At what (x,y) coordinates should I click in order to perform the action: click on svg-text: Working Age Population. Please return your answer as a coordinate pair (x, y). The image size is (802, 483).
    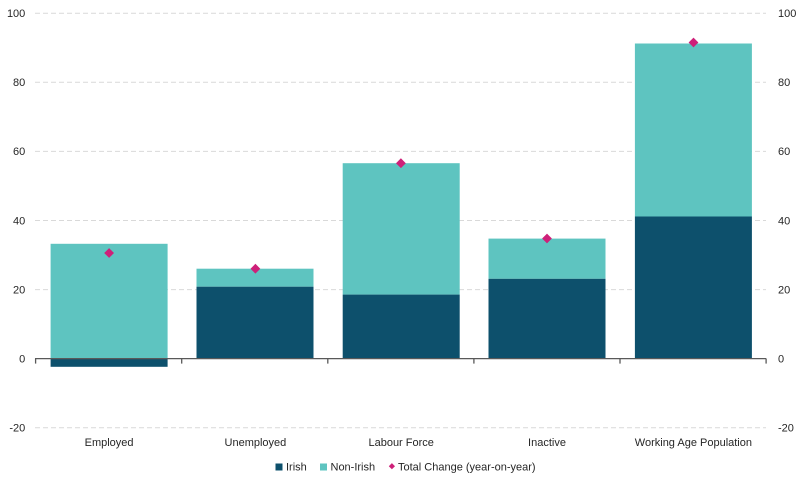
    Looking at the image, I should click on (693, 443).